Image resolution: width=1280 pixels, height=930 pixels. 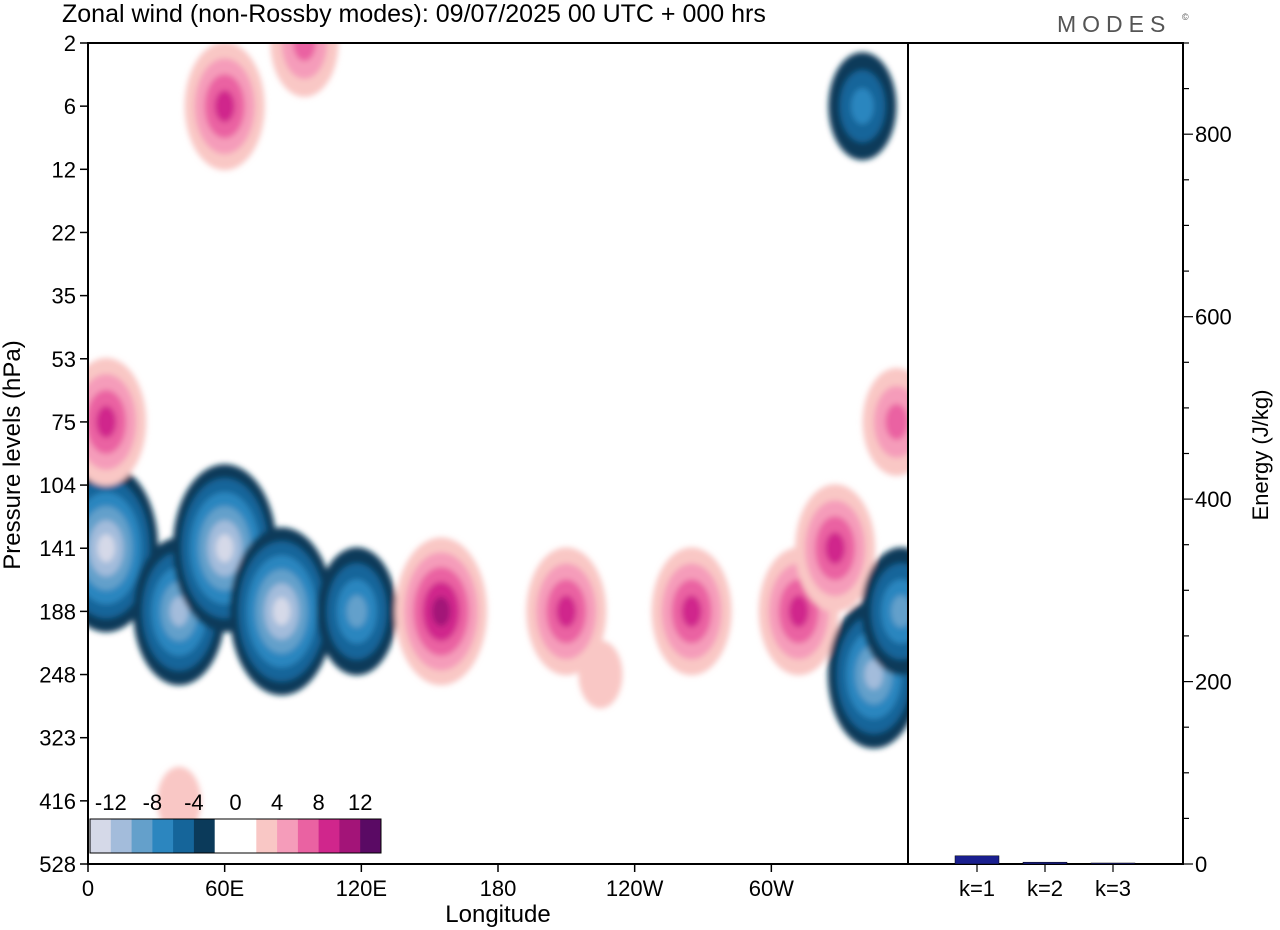 What do you see at coordinates (64, 359) in the screenshot?
I see `y-tick-label: 53` at bounding box center [64, 359].